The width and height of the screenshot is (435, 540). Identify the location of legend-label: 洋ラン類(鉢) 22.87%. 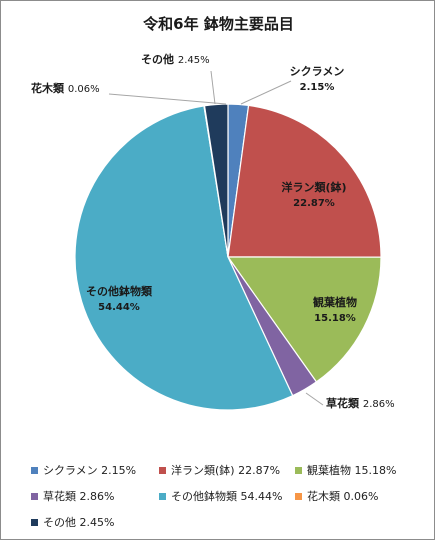
(226, 470).